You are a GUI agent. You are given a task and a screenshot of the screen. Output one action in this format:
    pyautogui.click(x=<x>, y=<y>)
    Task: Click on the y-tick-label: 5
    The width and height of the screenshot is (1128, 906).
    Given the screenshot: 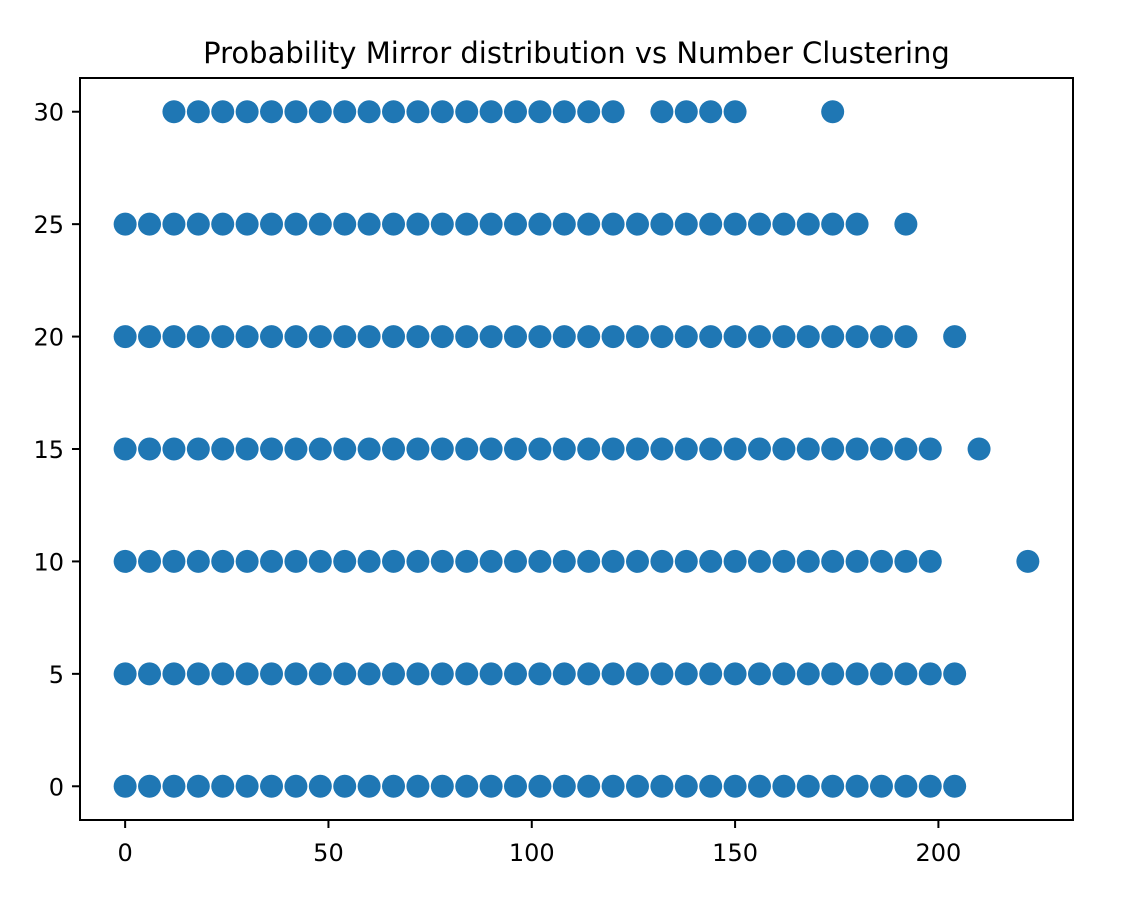 What is the action you would take?
    pyautogui.click(x=56, y=675)
    